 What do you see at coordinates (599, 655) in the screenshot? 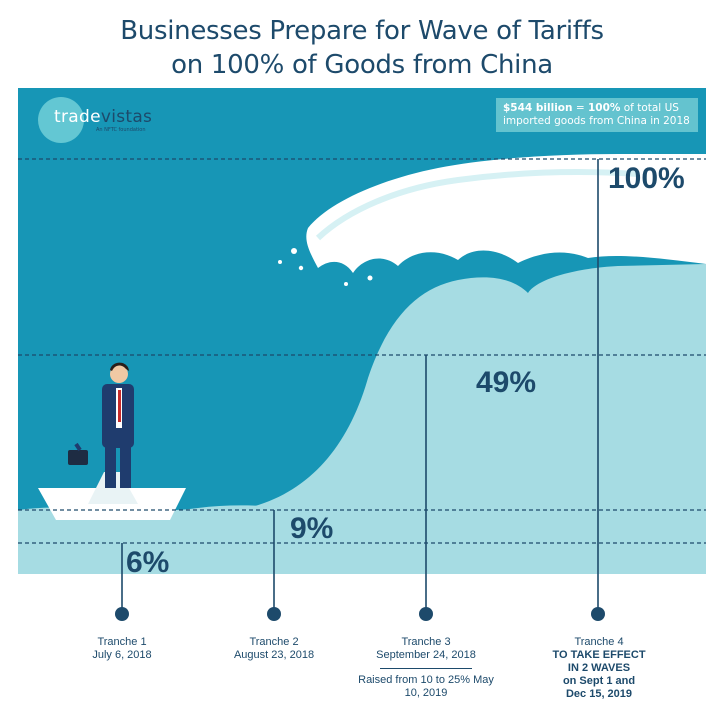
I see `tranche-4-note-line-1: TO TAKE EFFECT` at bounding box center [599, 655].